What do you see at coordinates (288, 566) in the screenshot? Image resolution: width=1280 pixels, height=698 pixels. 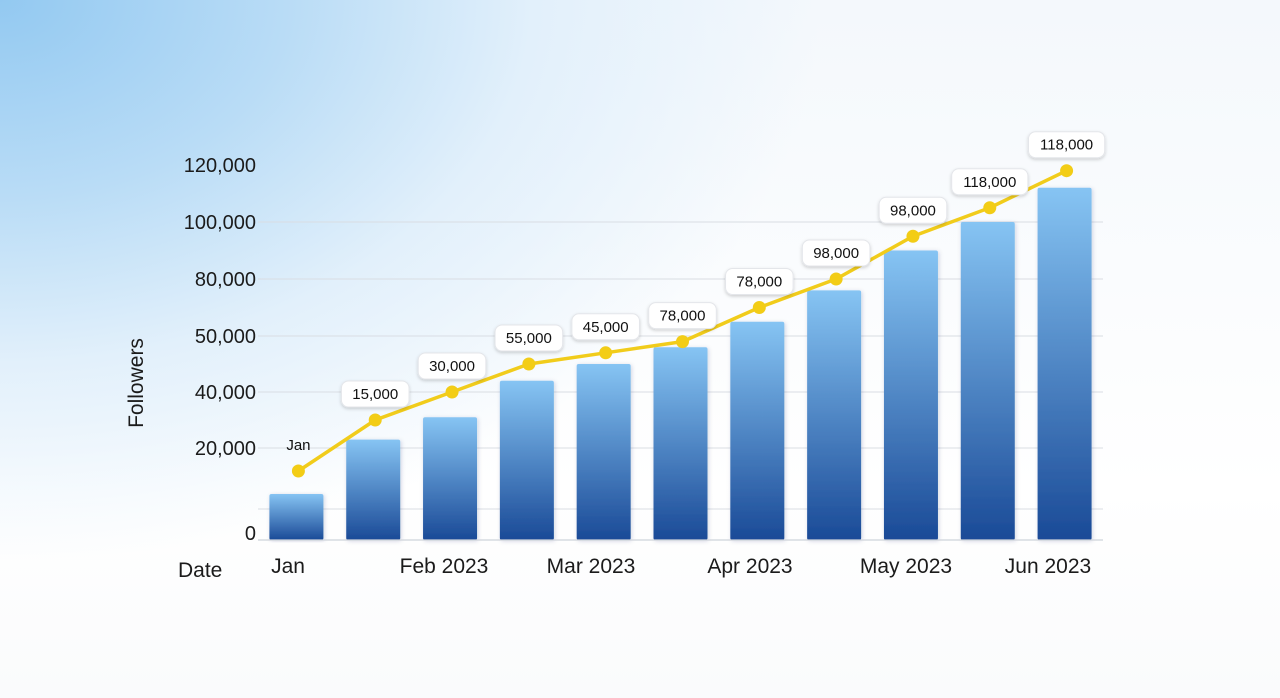 I see `x-tick-label: Jan` at bounding box center [288, 566].